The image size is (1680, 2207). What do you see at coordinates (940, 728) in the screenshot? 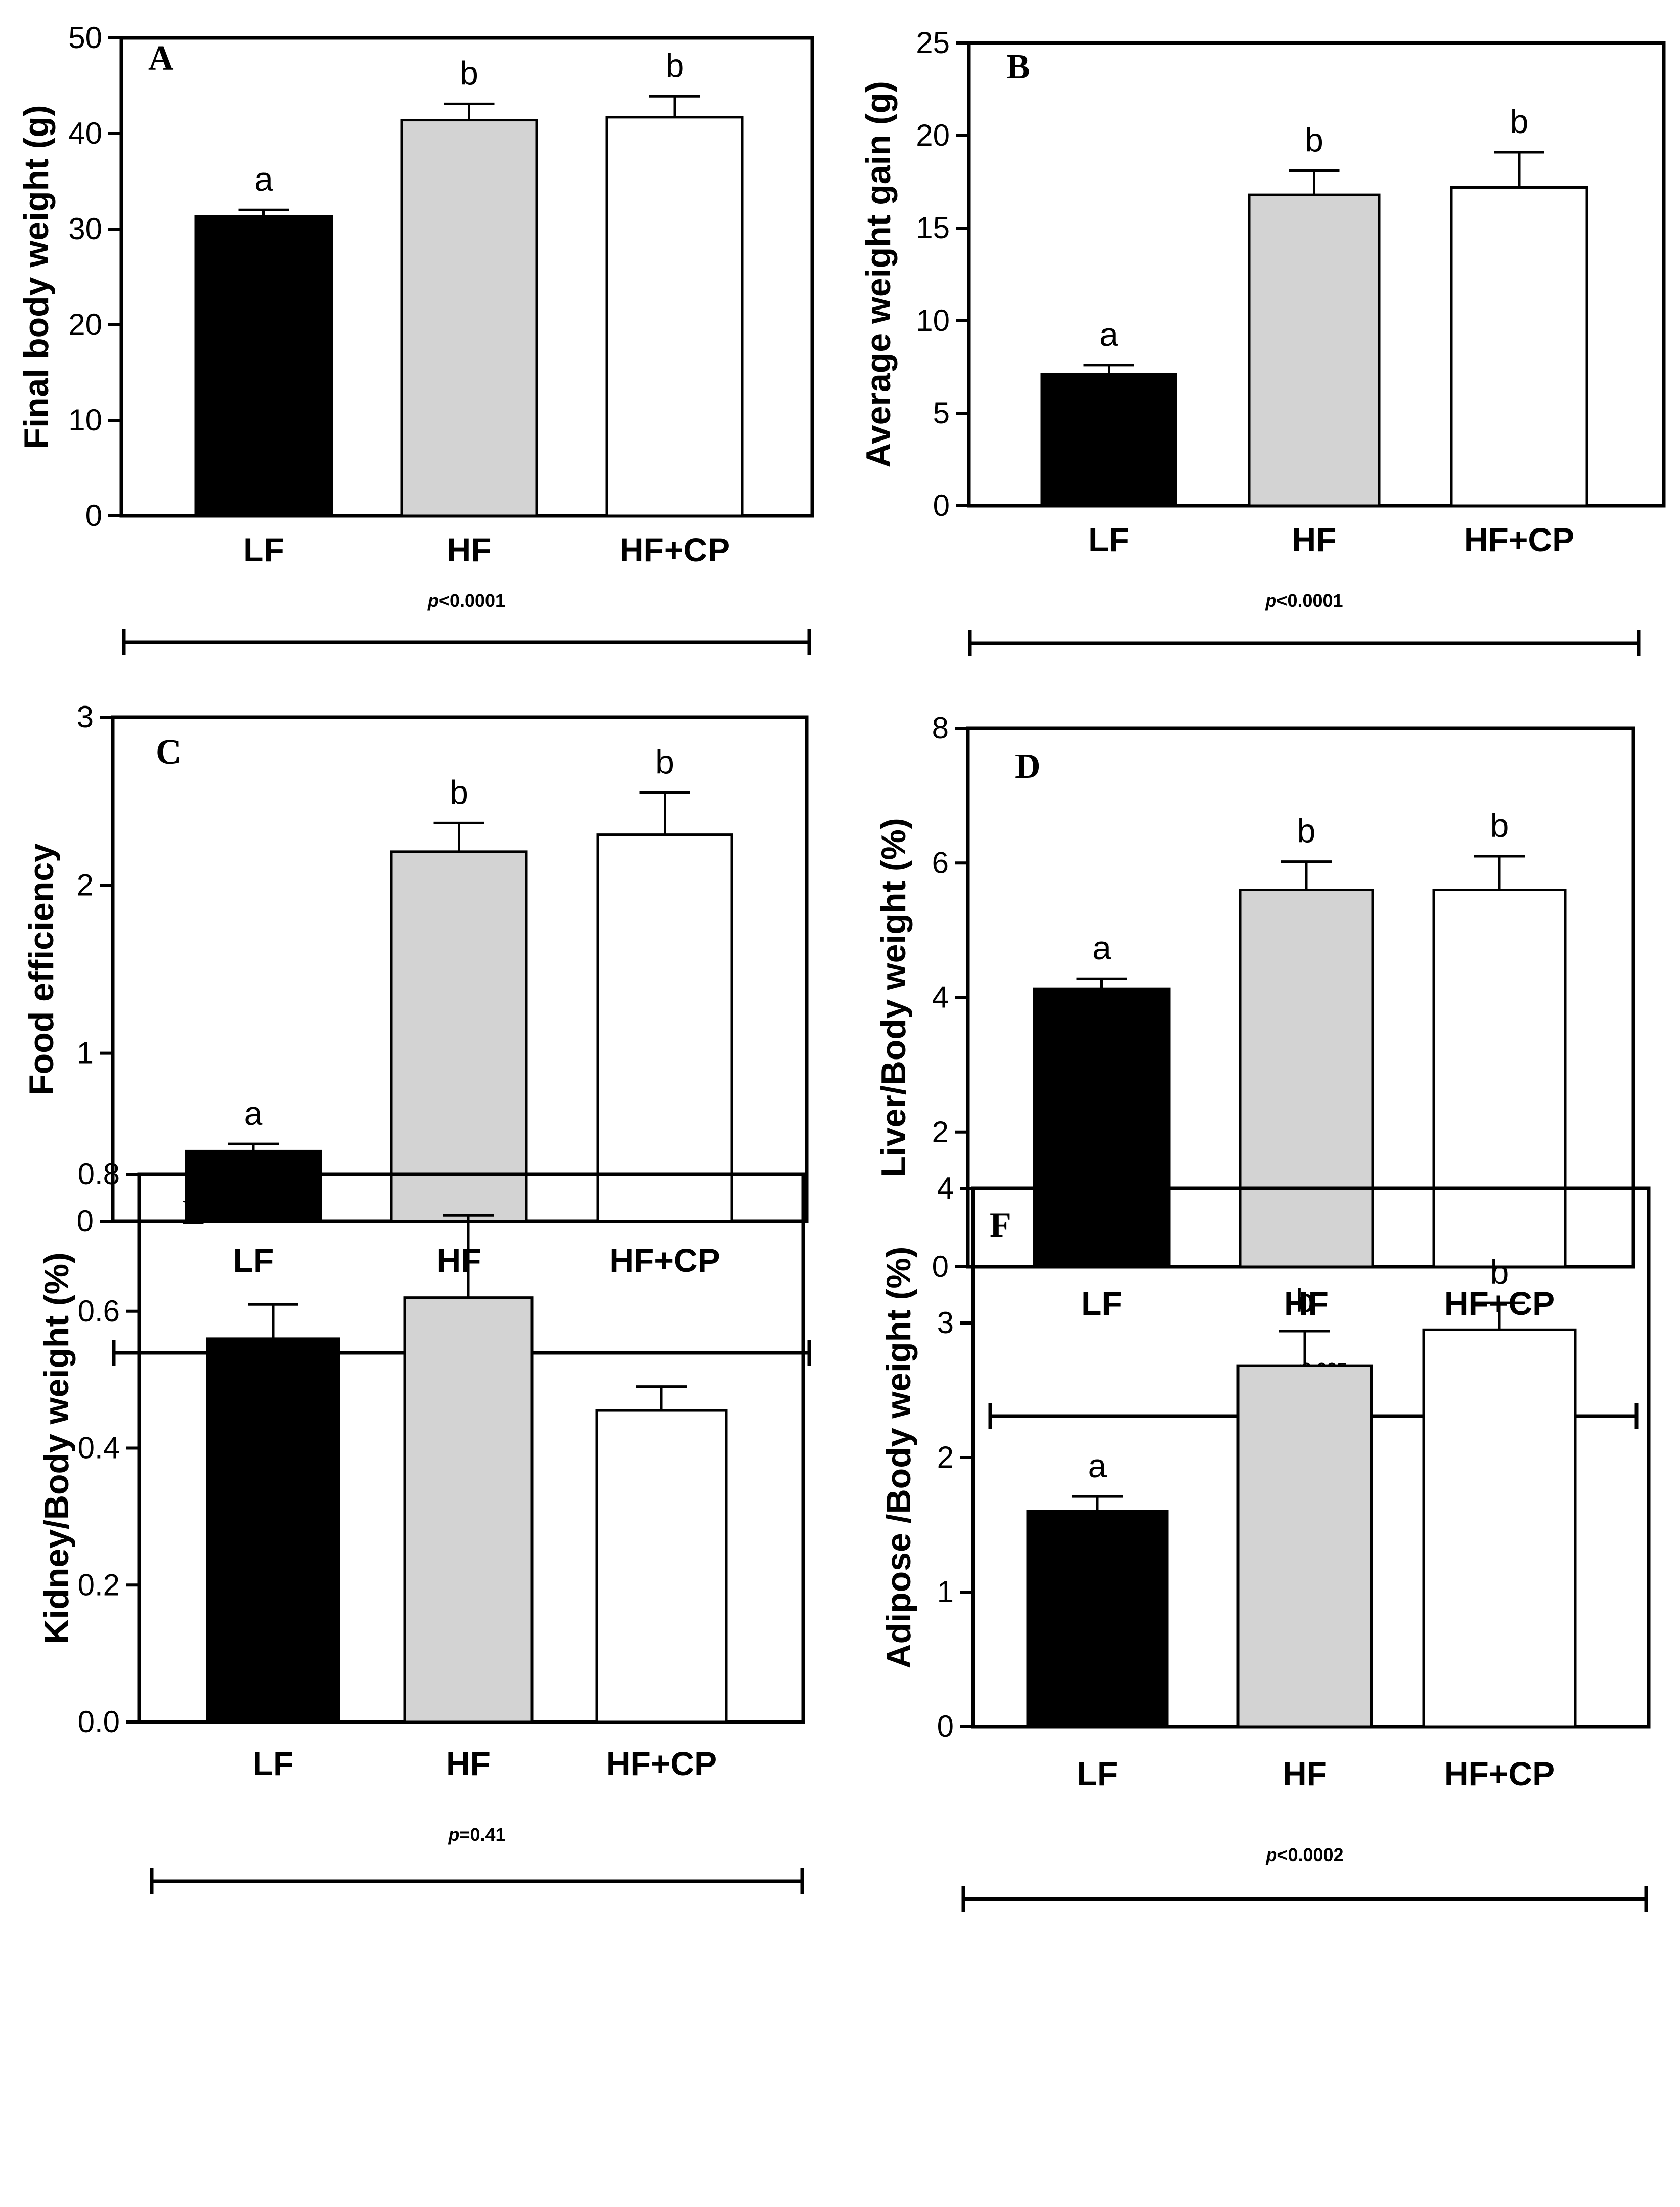
I see `y-tick-label: 8` at bounding box center [940, 728].